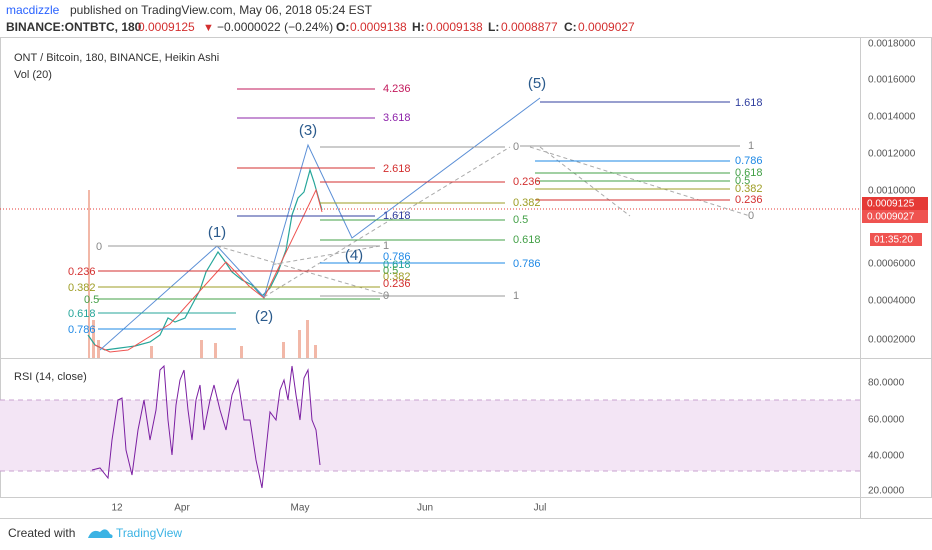  I want to click on price-path-down, so click(208, 270).